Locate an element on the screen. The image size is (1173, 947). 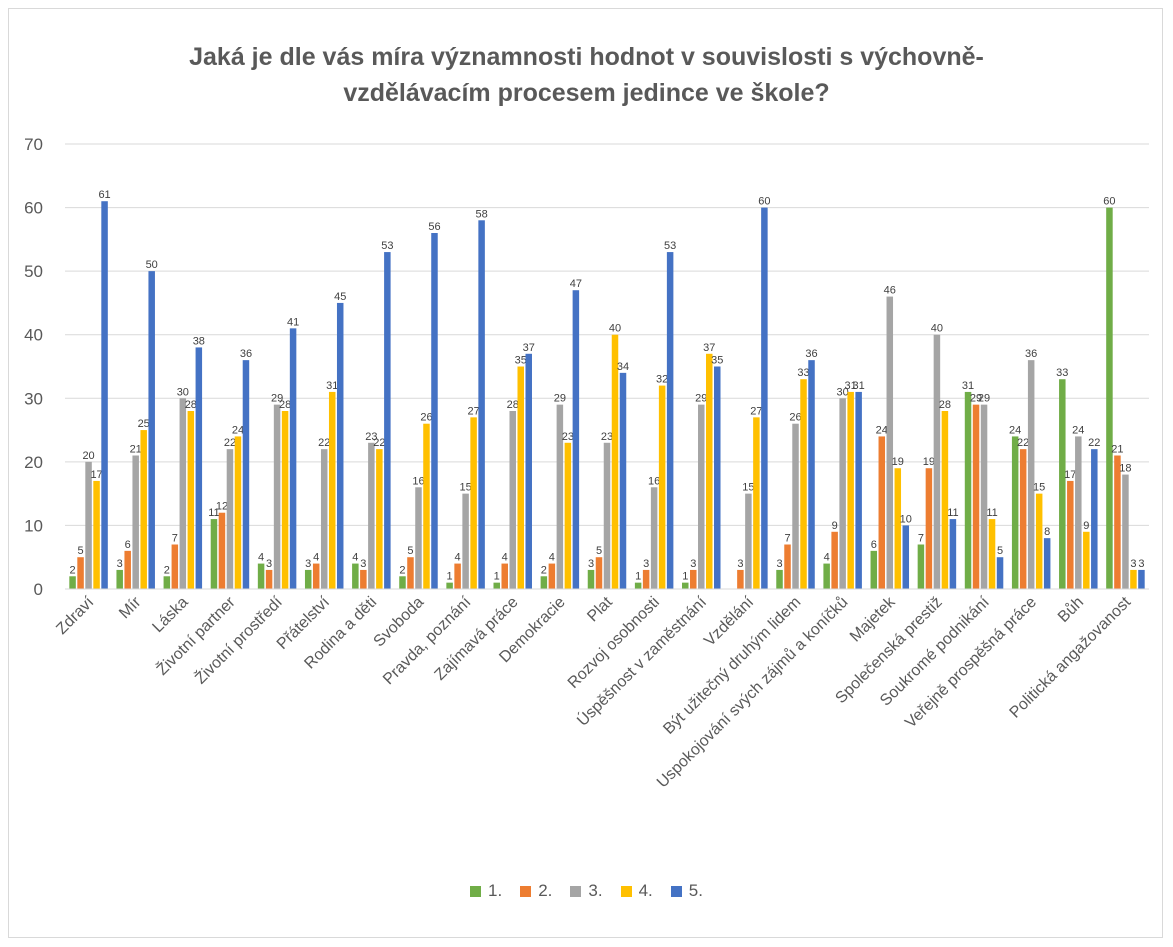
legend-label: 2. is located at coordinates (545, 890).